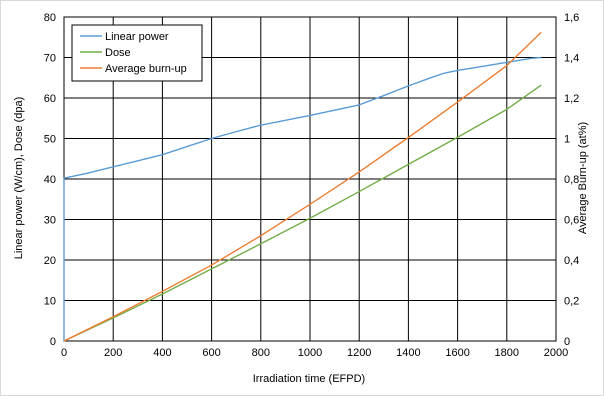 The width and height of the screenshot is (604, 396). I want to click on y-left-tick-label: 70, so click(50, 59).